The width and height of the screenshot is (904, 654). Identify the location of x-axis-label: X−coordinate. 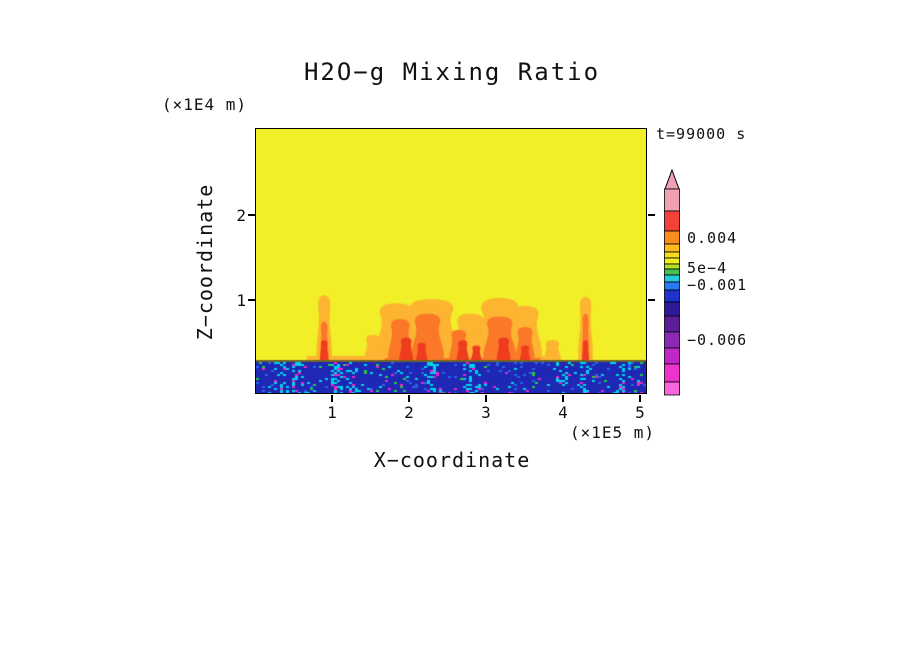
(452, 460).